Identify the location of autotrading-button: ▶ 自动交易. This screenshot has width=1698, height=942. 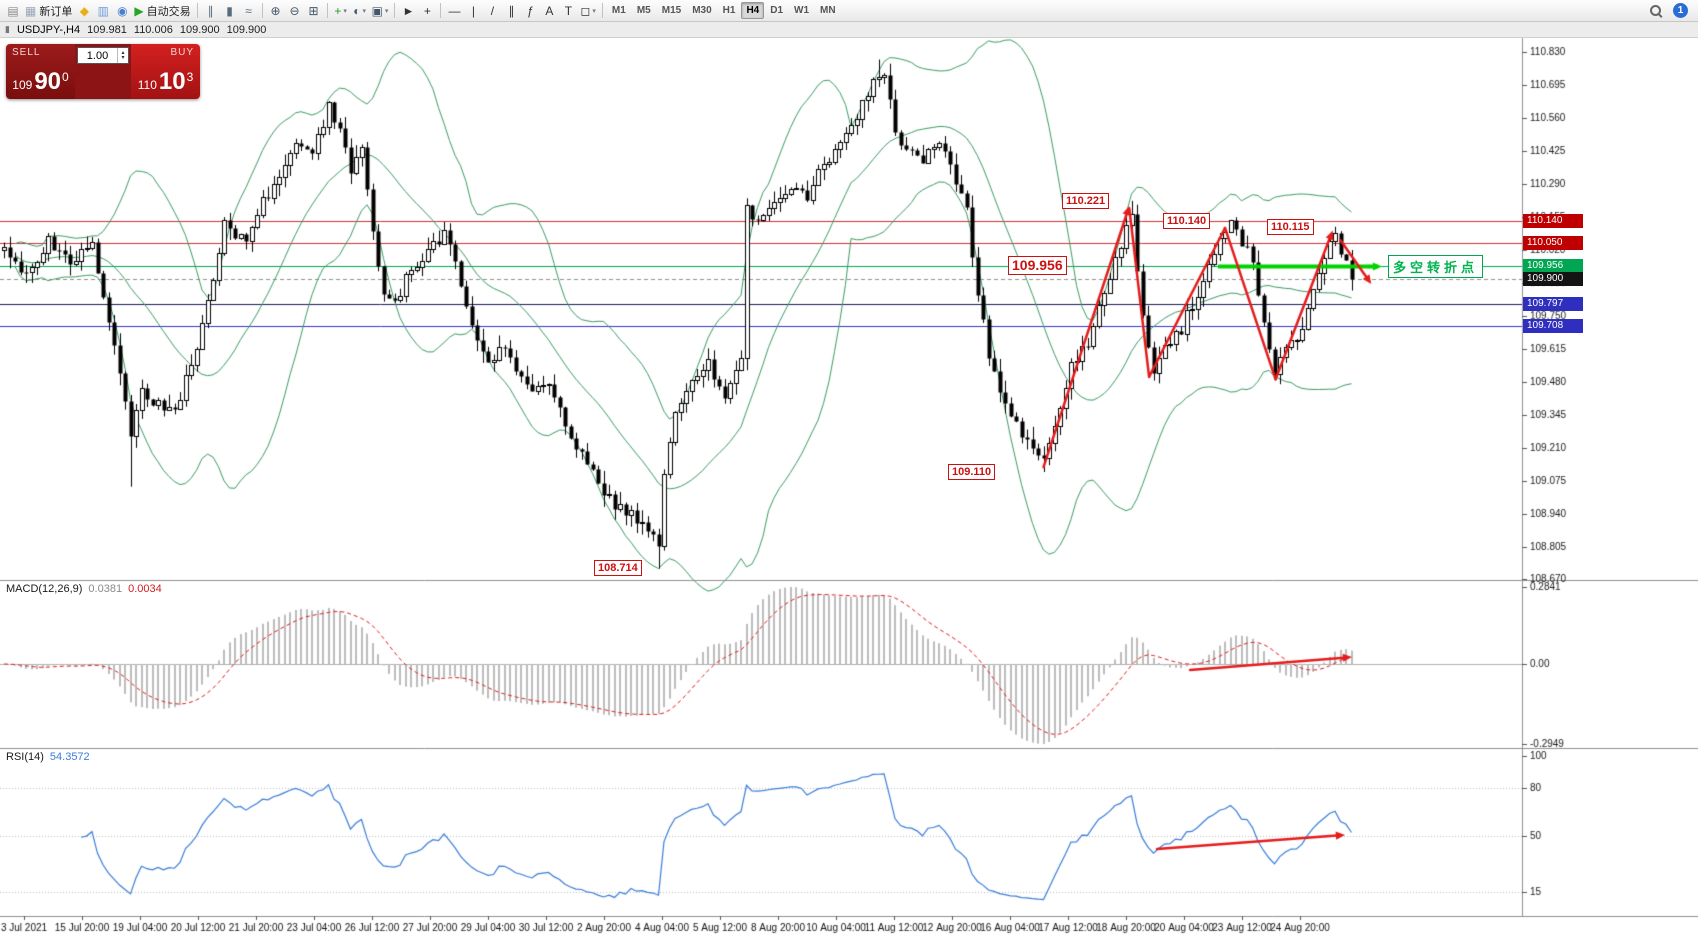
(162, 11).